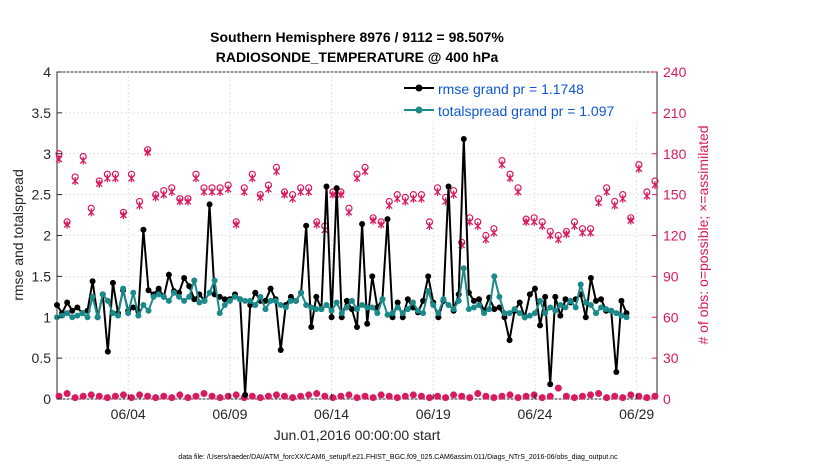 The image size is (830, 470). What do you see at coordinates (357, 435) in the screenshot?
I see `x-axis-label: Jun.01,2016 00:00:00 start` at bounding box center [357, 435].